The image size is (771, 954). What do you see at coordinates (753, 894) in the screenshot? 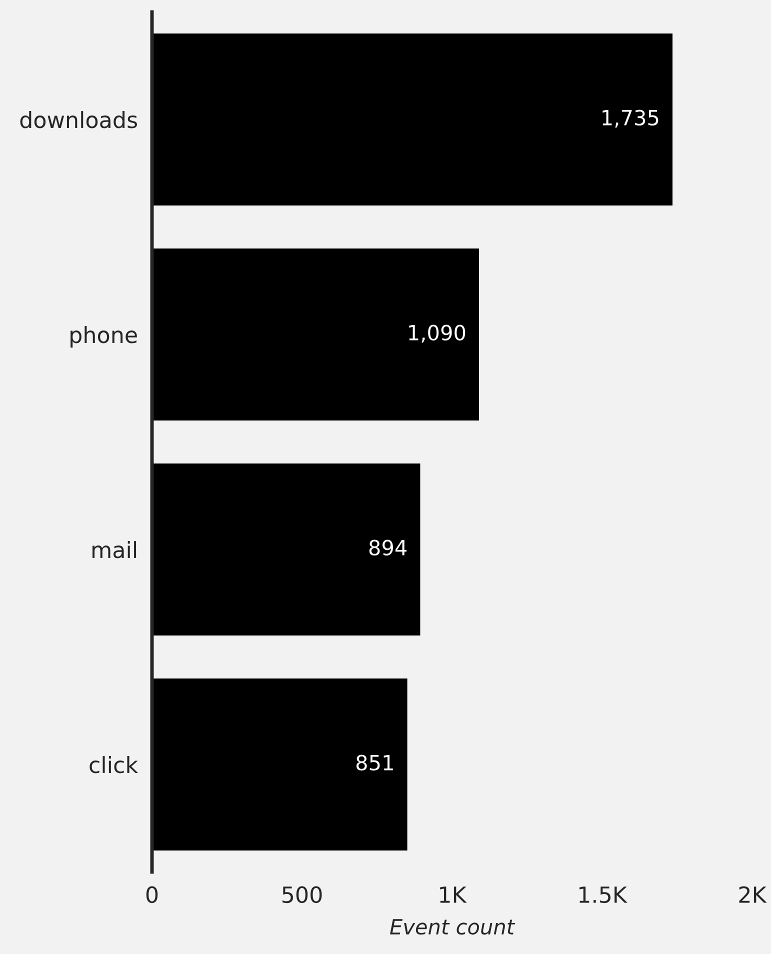
I see `x-tick-label: 2K` at bounding box center [753, 894].